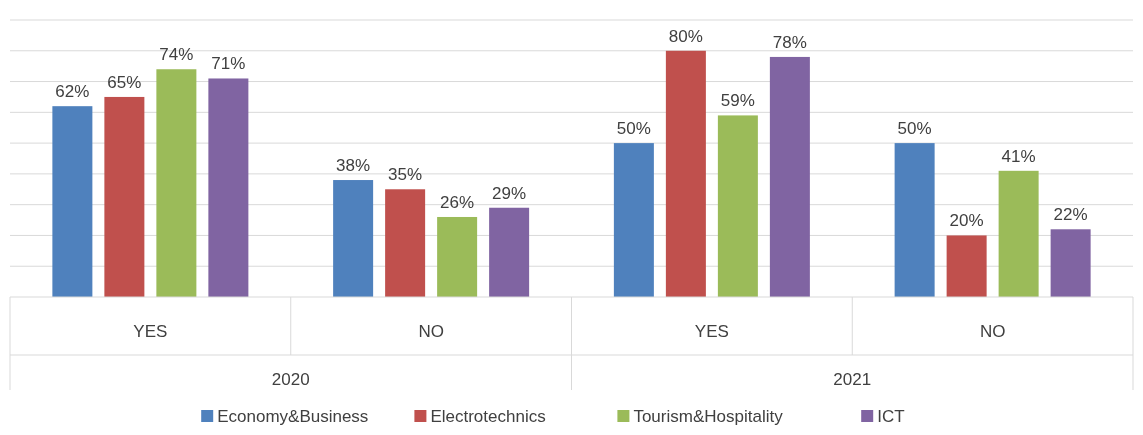 This screenshot has height=435, width=1143. I want to click on data-label: 35%, so click(405, 175).